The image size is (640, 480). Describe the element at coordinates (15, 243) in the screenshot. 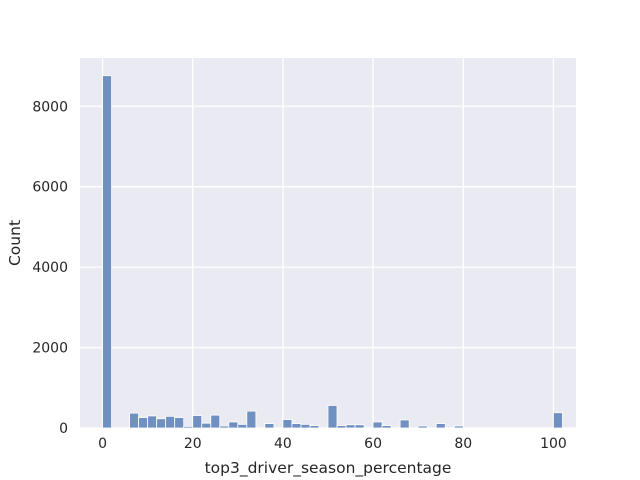

I see `y-axis-label: Count` at that location.